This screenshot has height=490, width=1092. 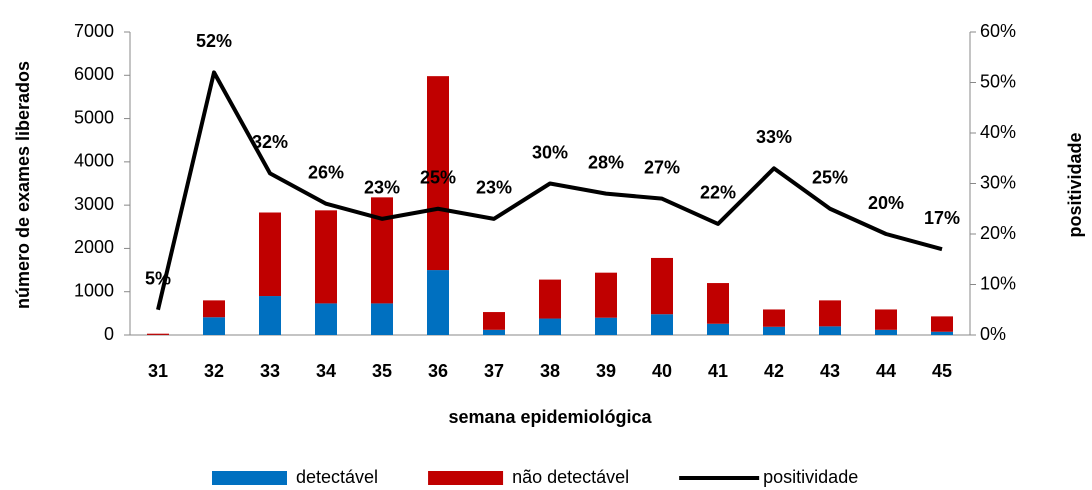 What do you see at coordinates (270, 371) in the screenshot?
I see `x-tick-label: 33` at bounding box center [270, 371].